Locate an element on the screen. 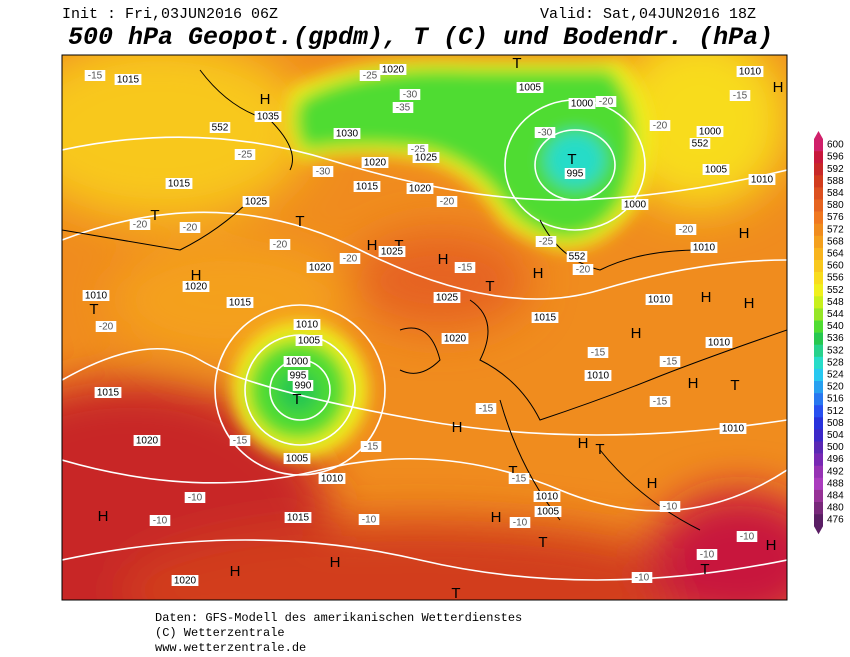 The image size is (850, 657). legend-label: 500 is located at coordinates (835, 447).